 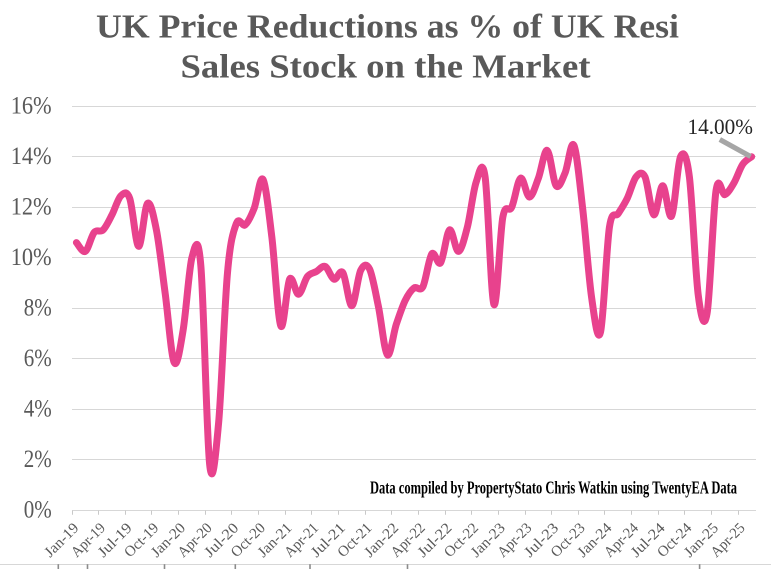 What do you see at coordinates (31, 105) in the screenshot?
I see `svg-text: 16%` at bounding box center [31, 105].